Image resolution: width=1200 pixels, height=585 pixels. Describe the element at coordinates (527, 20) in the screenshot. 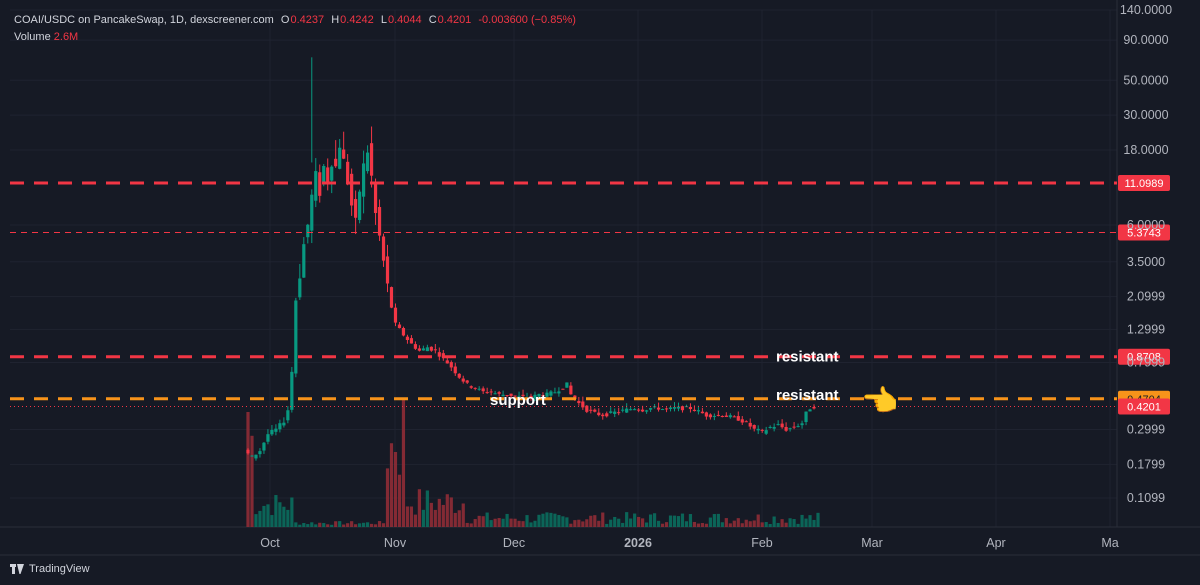

I see `price-change: -0.003600 (−0.85%)` at that location.